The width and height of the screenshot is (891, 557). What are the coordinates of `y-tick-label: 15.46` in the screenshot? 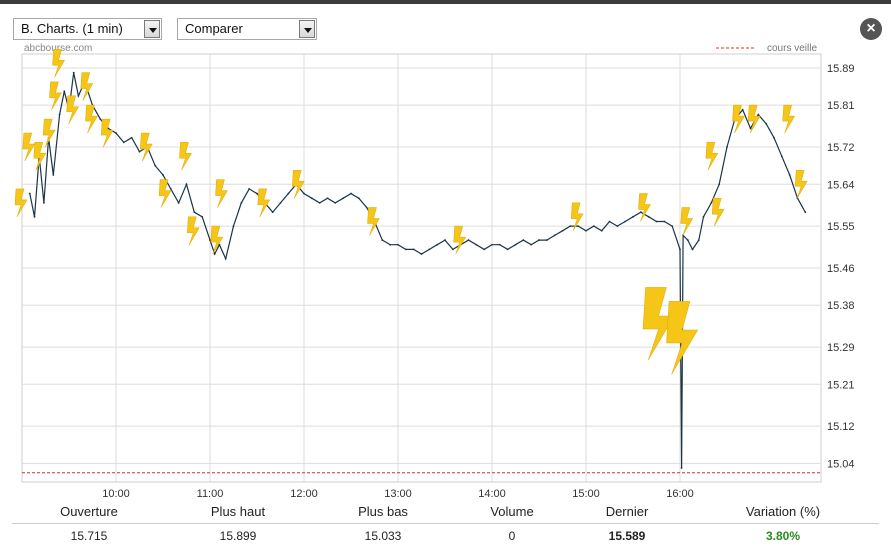 It's located at (841, 269).